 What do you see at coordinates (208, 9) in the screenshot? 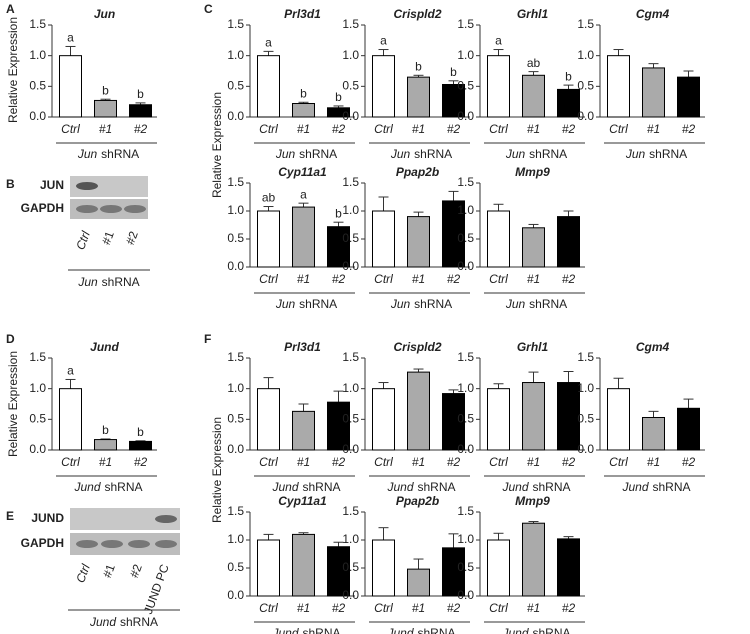
I see `panel-label: C` at bounding box center [208, 9].